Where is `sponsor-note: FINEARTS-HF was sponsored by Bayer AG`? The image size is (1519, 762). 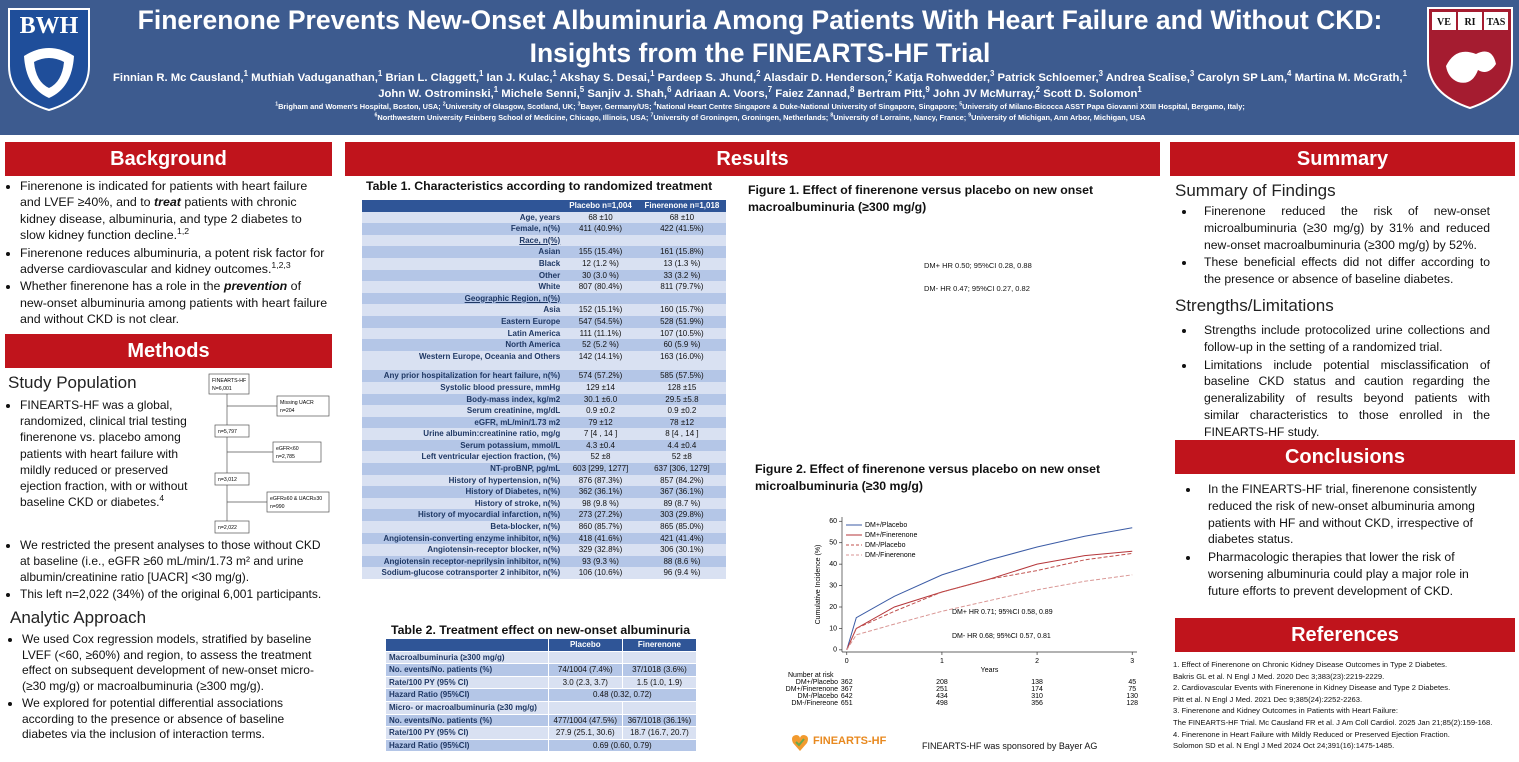
sponsor-note: FINEARTS-HF was sponsored by Bayer AG is located at coordinates (1010, 746).